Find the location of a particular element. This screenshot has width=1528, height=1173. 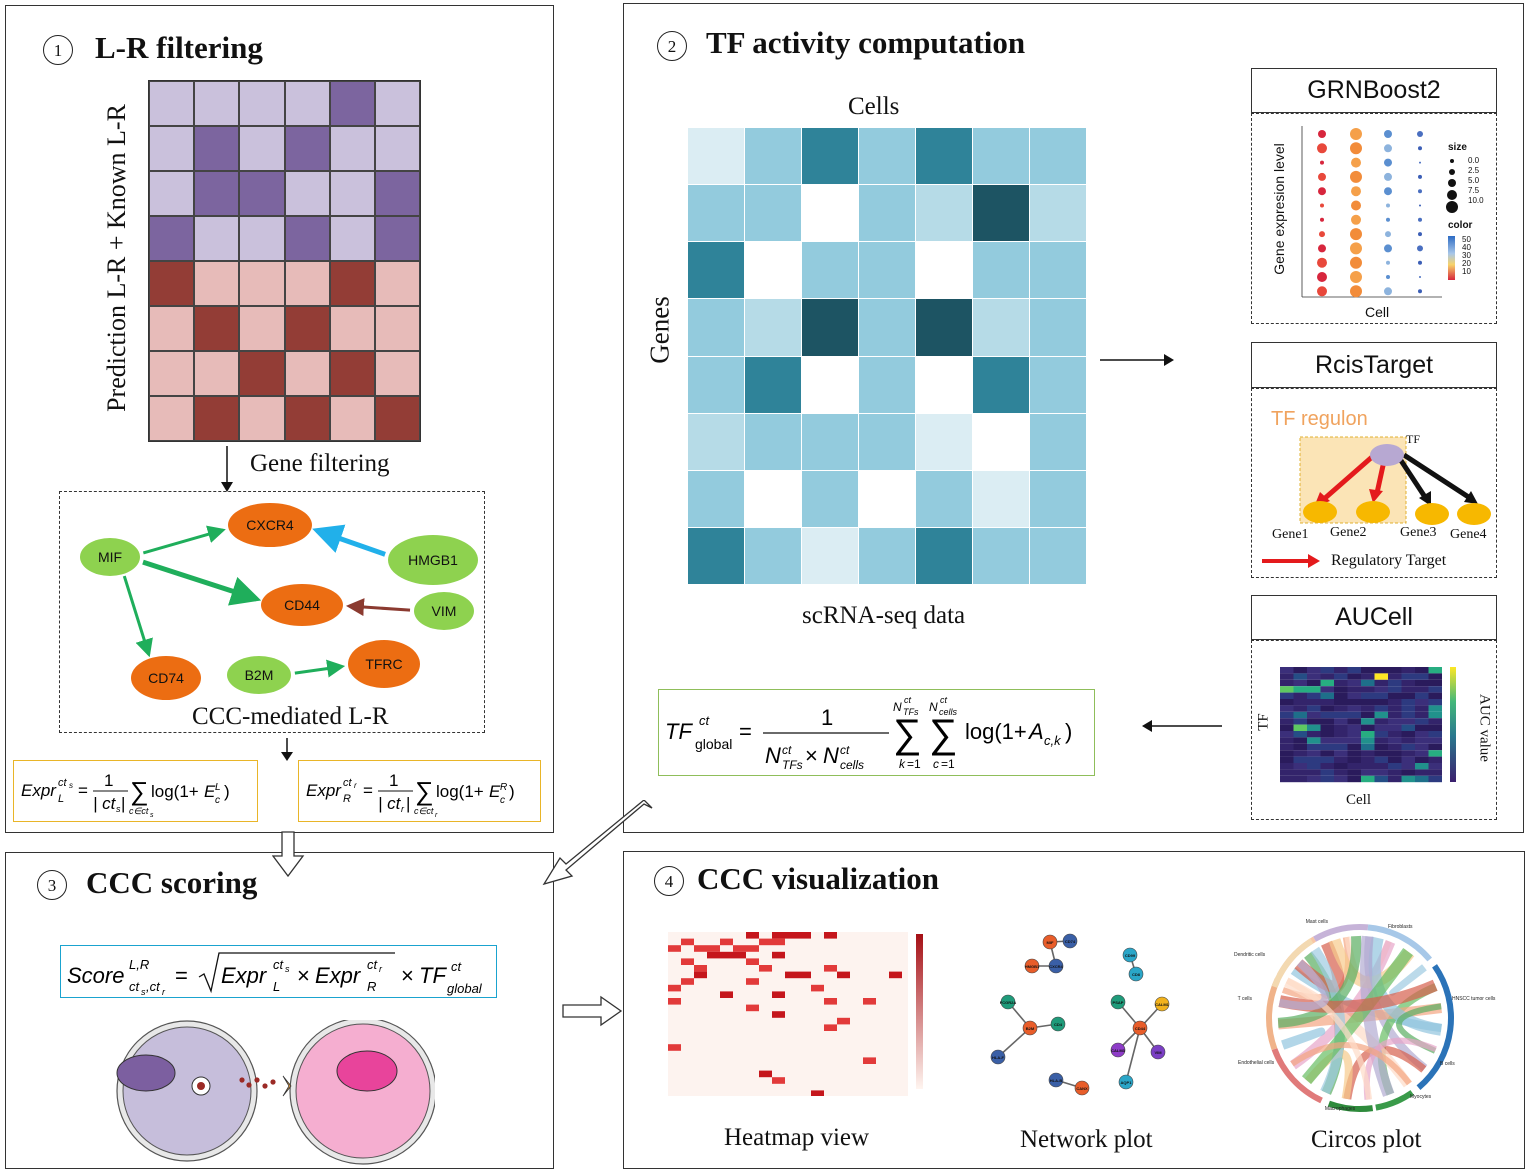

panel1-ylabel: Prediction L-R + Known L-R is located at coordinates (116, 258).